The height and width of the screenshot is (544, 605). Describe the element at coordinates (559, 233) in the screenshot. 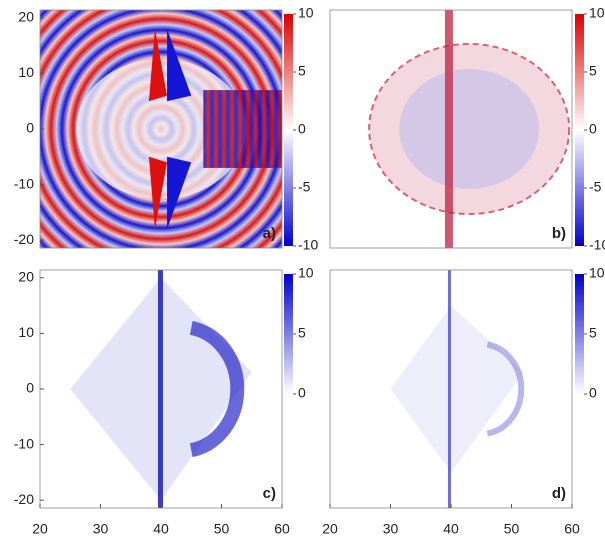

I see `panel-label: b)` at that location.